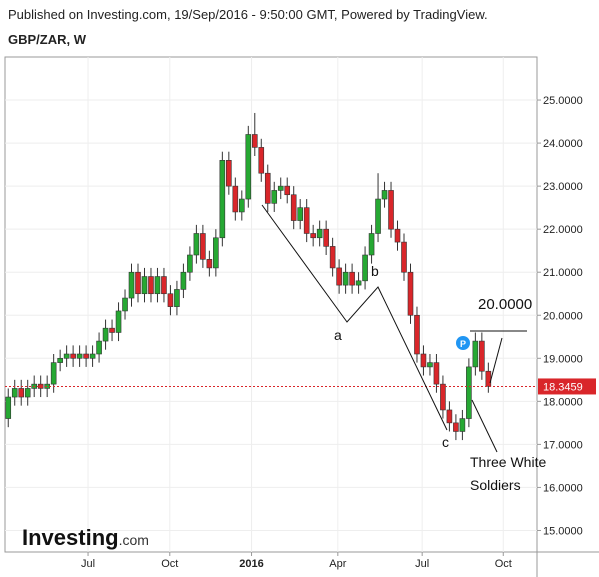  What do you see at coordinates (563, 488) in the screenshot?
I see `y-tick-label: 16.0000` at bounding box center [563, 488].